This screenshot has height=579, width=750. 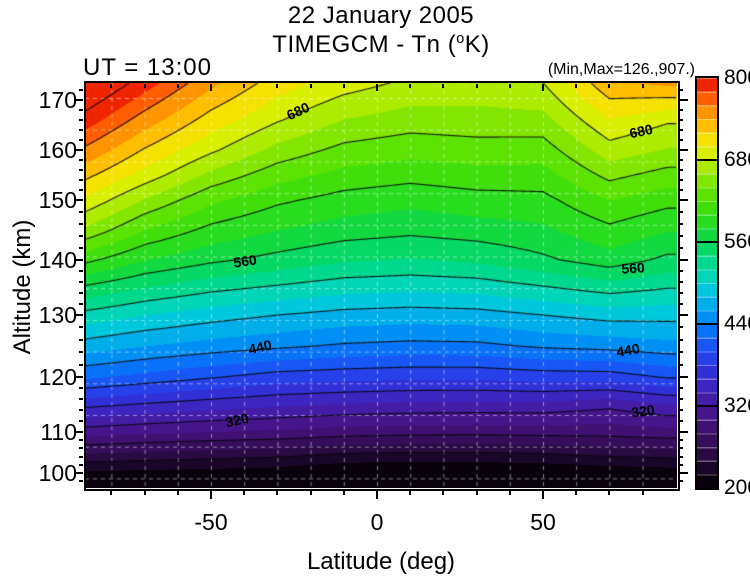 What do you see at coordinates (57, 473) in the screenshot?
I see `y-tick-label: 100` at bounding box center [57, 473].